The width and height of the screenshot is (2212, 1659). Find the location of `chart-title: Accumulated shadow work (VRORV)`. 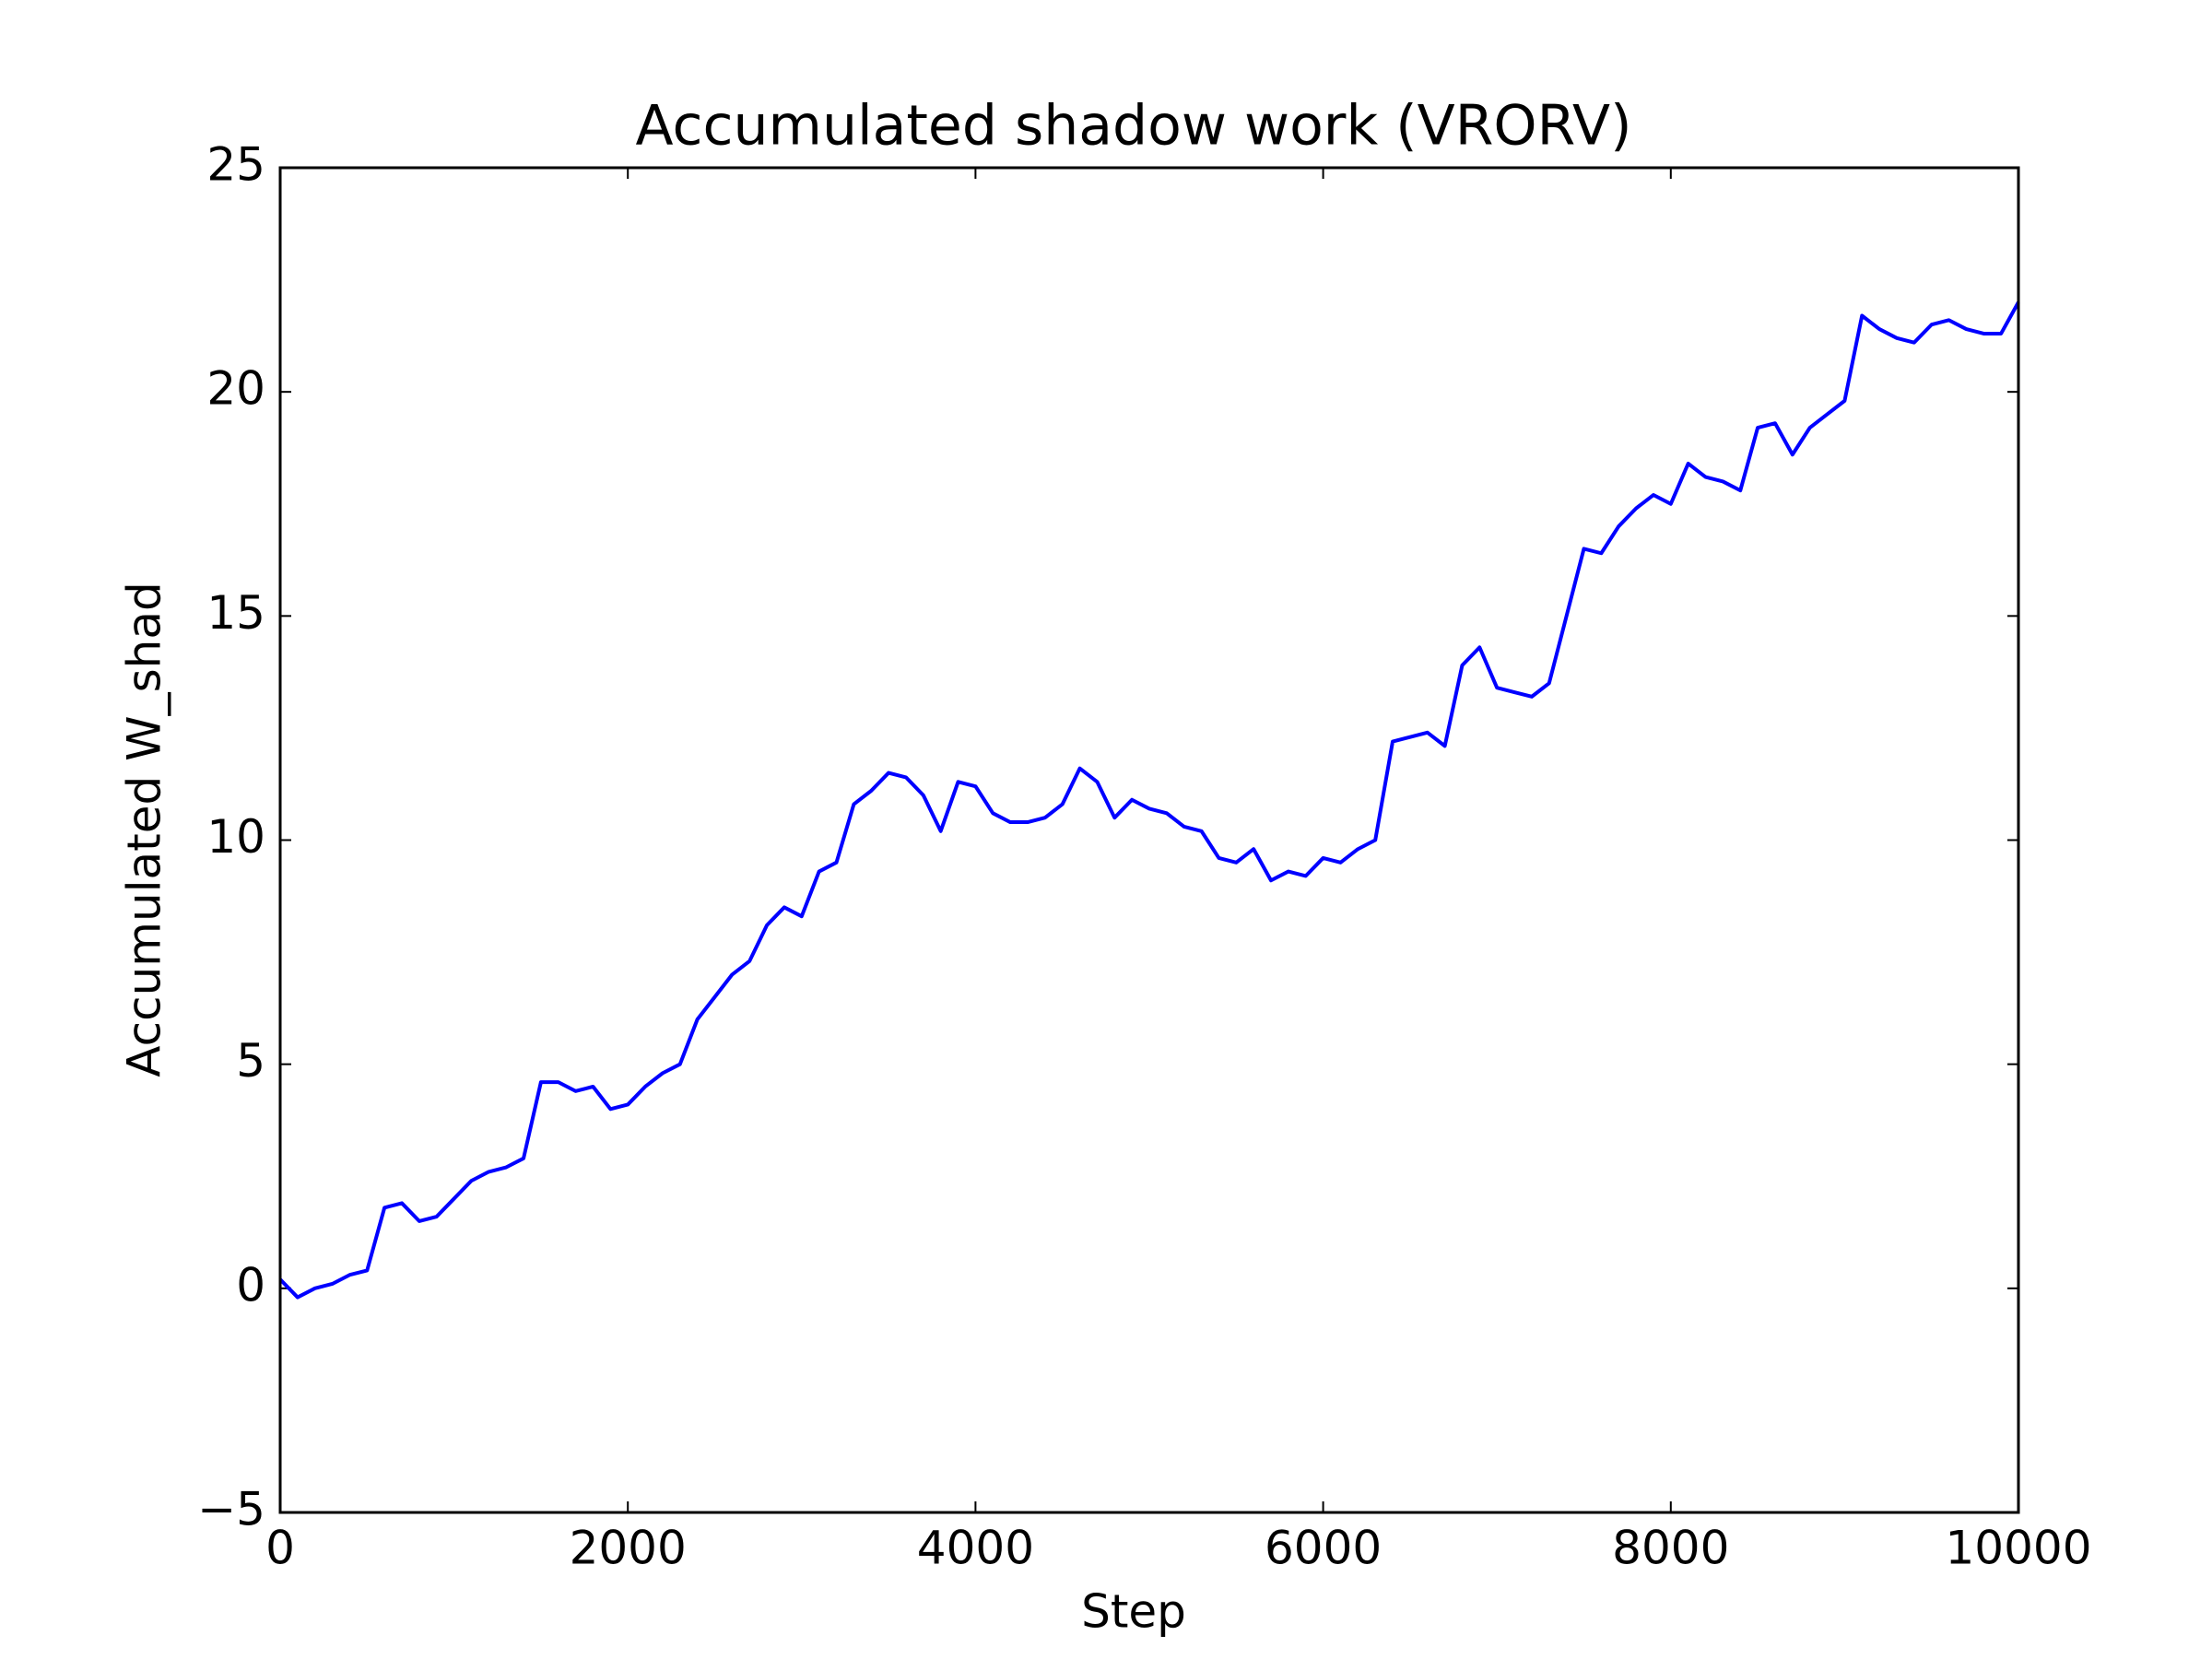

chart-title: Accumulated shadow work (VRORV) is located at coordinates (1134, 126).